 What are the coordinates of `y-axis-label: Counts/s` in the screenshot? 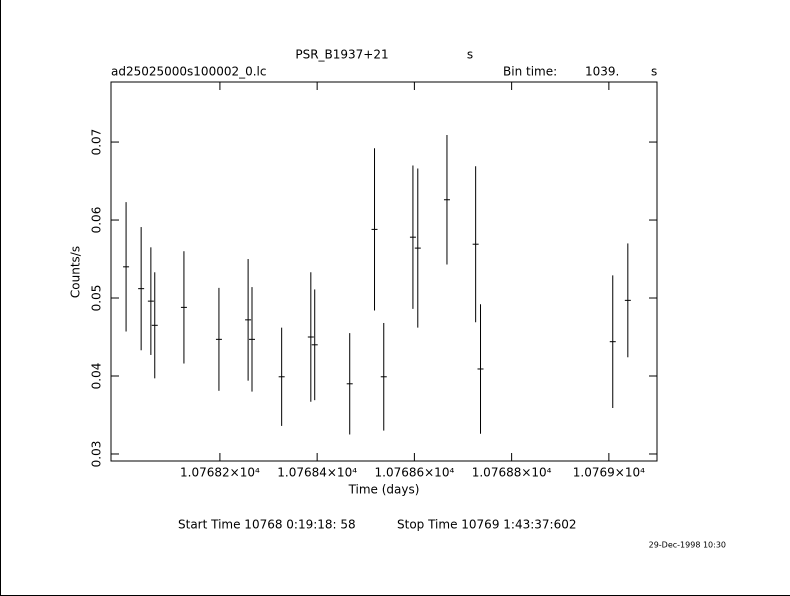 It's located at (76, 272).